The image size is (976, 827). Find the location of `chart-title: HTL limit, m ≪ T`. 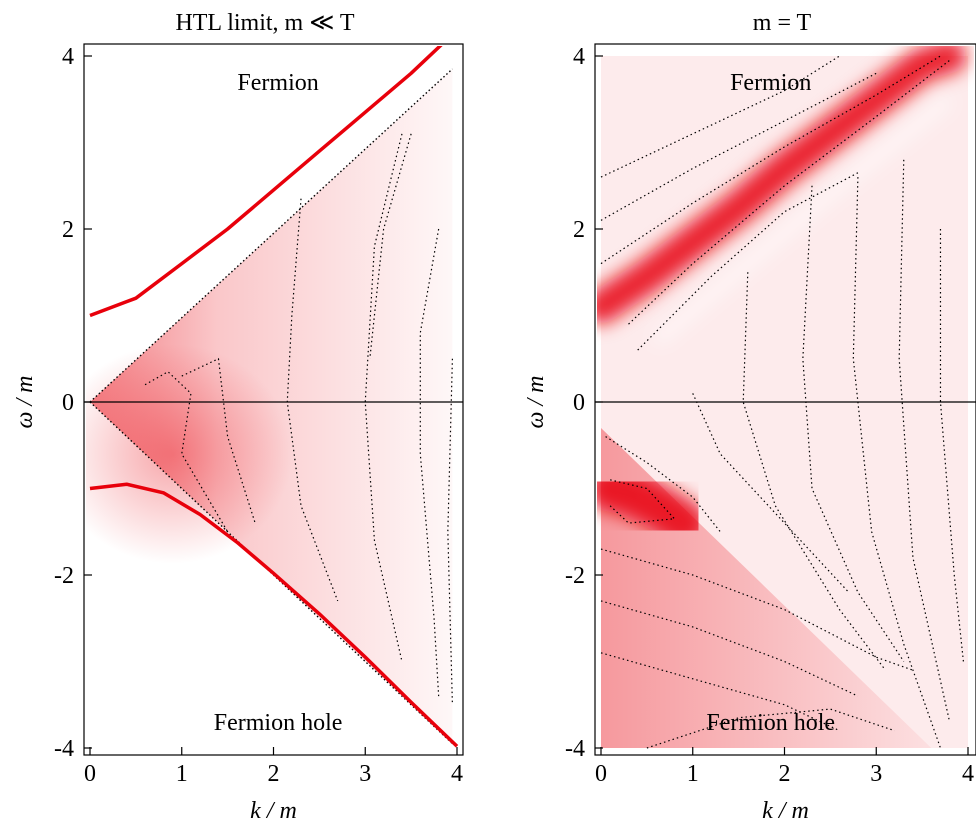

chart-title: HTL limit, m ≪ T is located at coordinates (264, 23).